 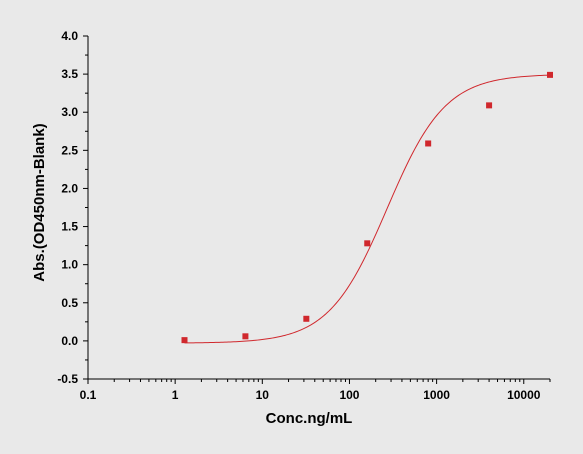 I want to click on x-tick-label: 10000, so click(x=524, y=395).